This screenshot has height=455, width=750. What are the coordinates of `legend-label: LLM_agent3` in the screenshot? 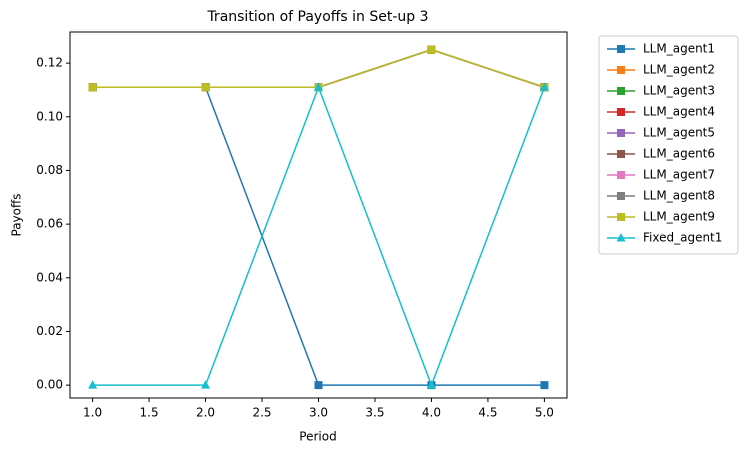 It's located at (679, 91).